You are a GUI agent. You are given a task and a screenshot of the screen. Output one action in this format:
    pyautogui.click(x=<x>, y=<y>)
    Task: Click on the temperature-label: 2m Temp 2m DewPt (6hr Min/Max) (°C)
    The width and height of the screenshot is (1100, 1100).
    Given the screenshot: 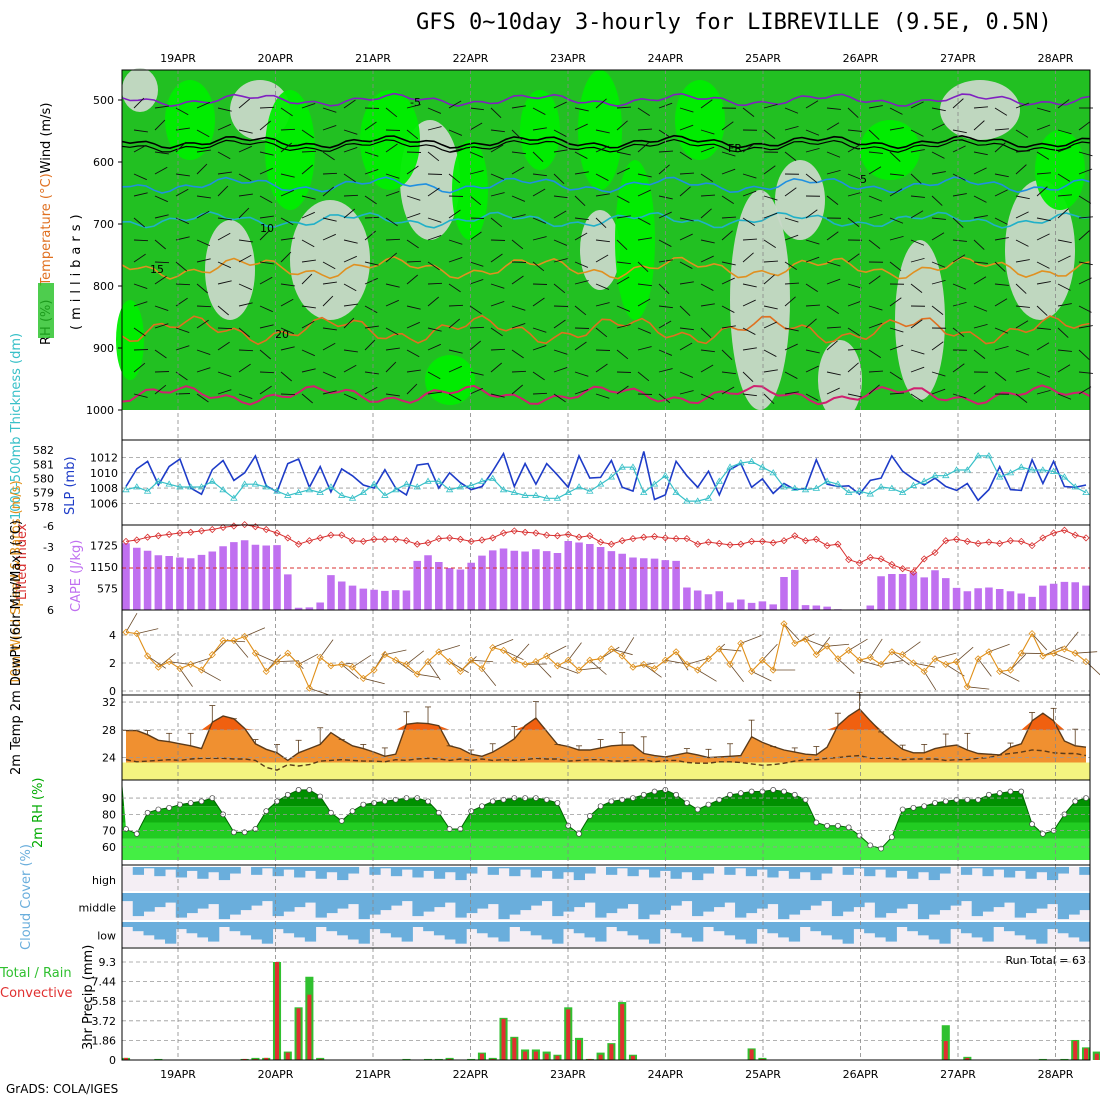 What is the action you would take?
    pyautogui.click(x=16, y=647)
    